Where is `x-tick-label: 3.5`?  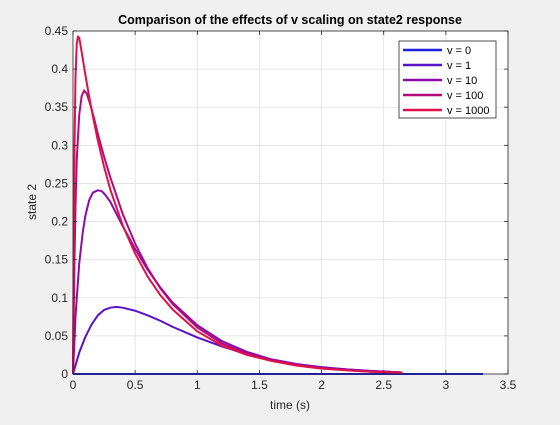
x-tick-label: 3.5 is located at coordinates (508, 385).